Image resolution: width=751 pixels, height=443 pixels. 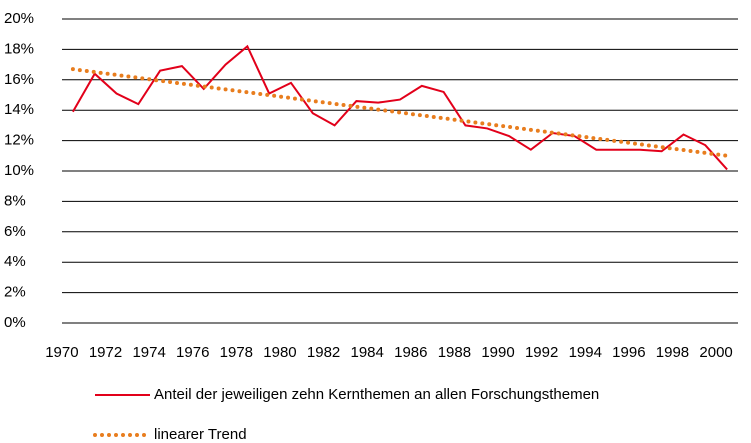 I want to click on x-tick-label: 1970, so click(x=61, y=352).